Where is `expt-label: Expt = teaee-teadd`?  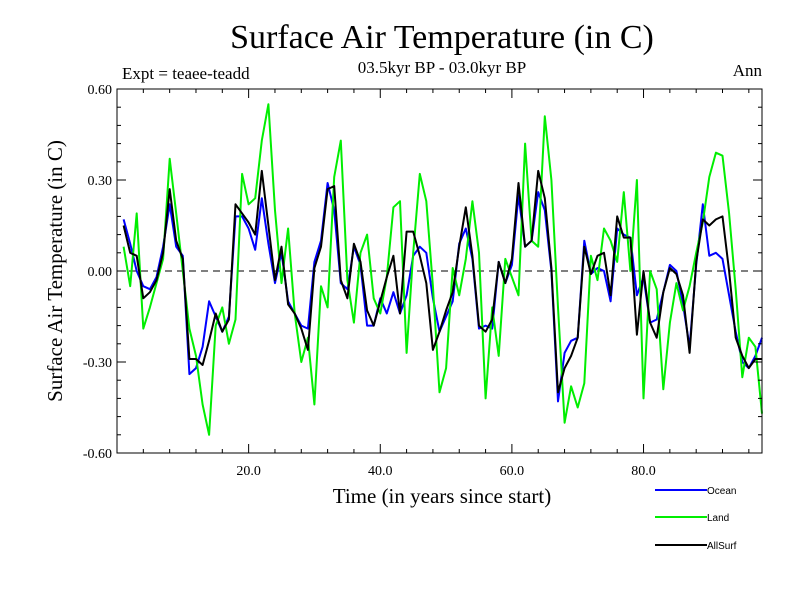 expt-label: Expt = teaee-teadd is located at coordinates (186, 73).